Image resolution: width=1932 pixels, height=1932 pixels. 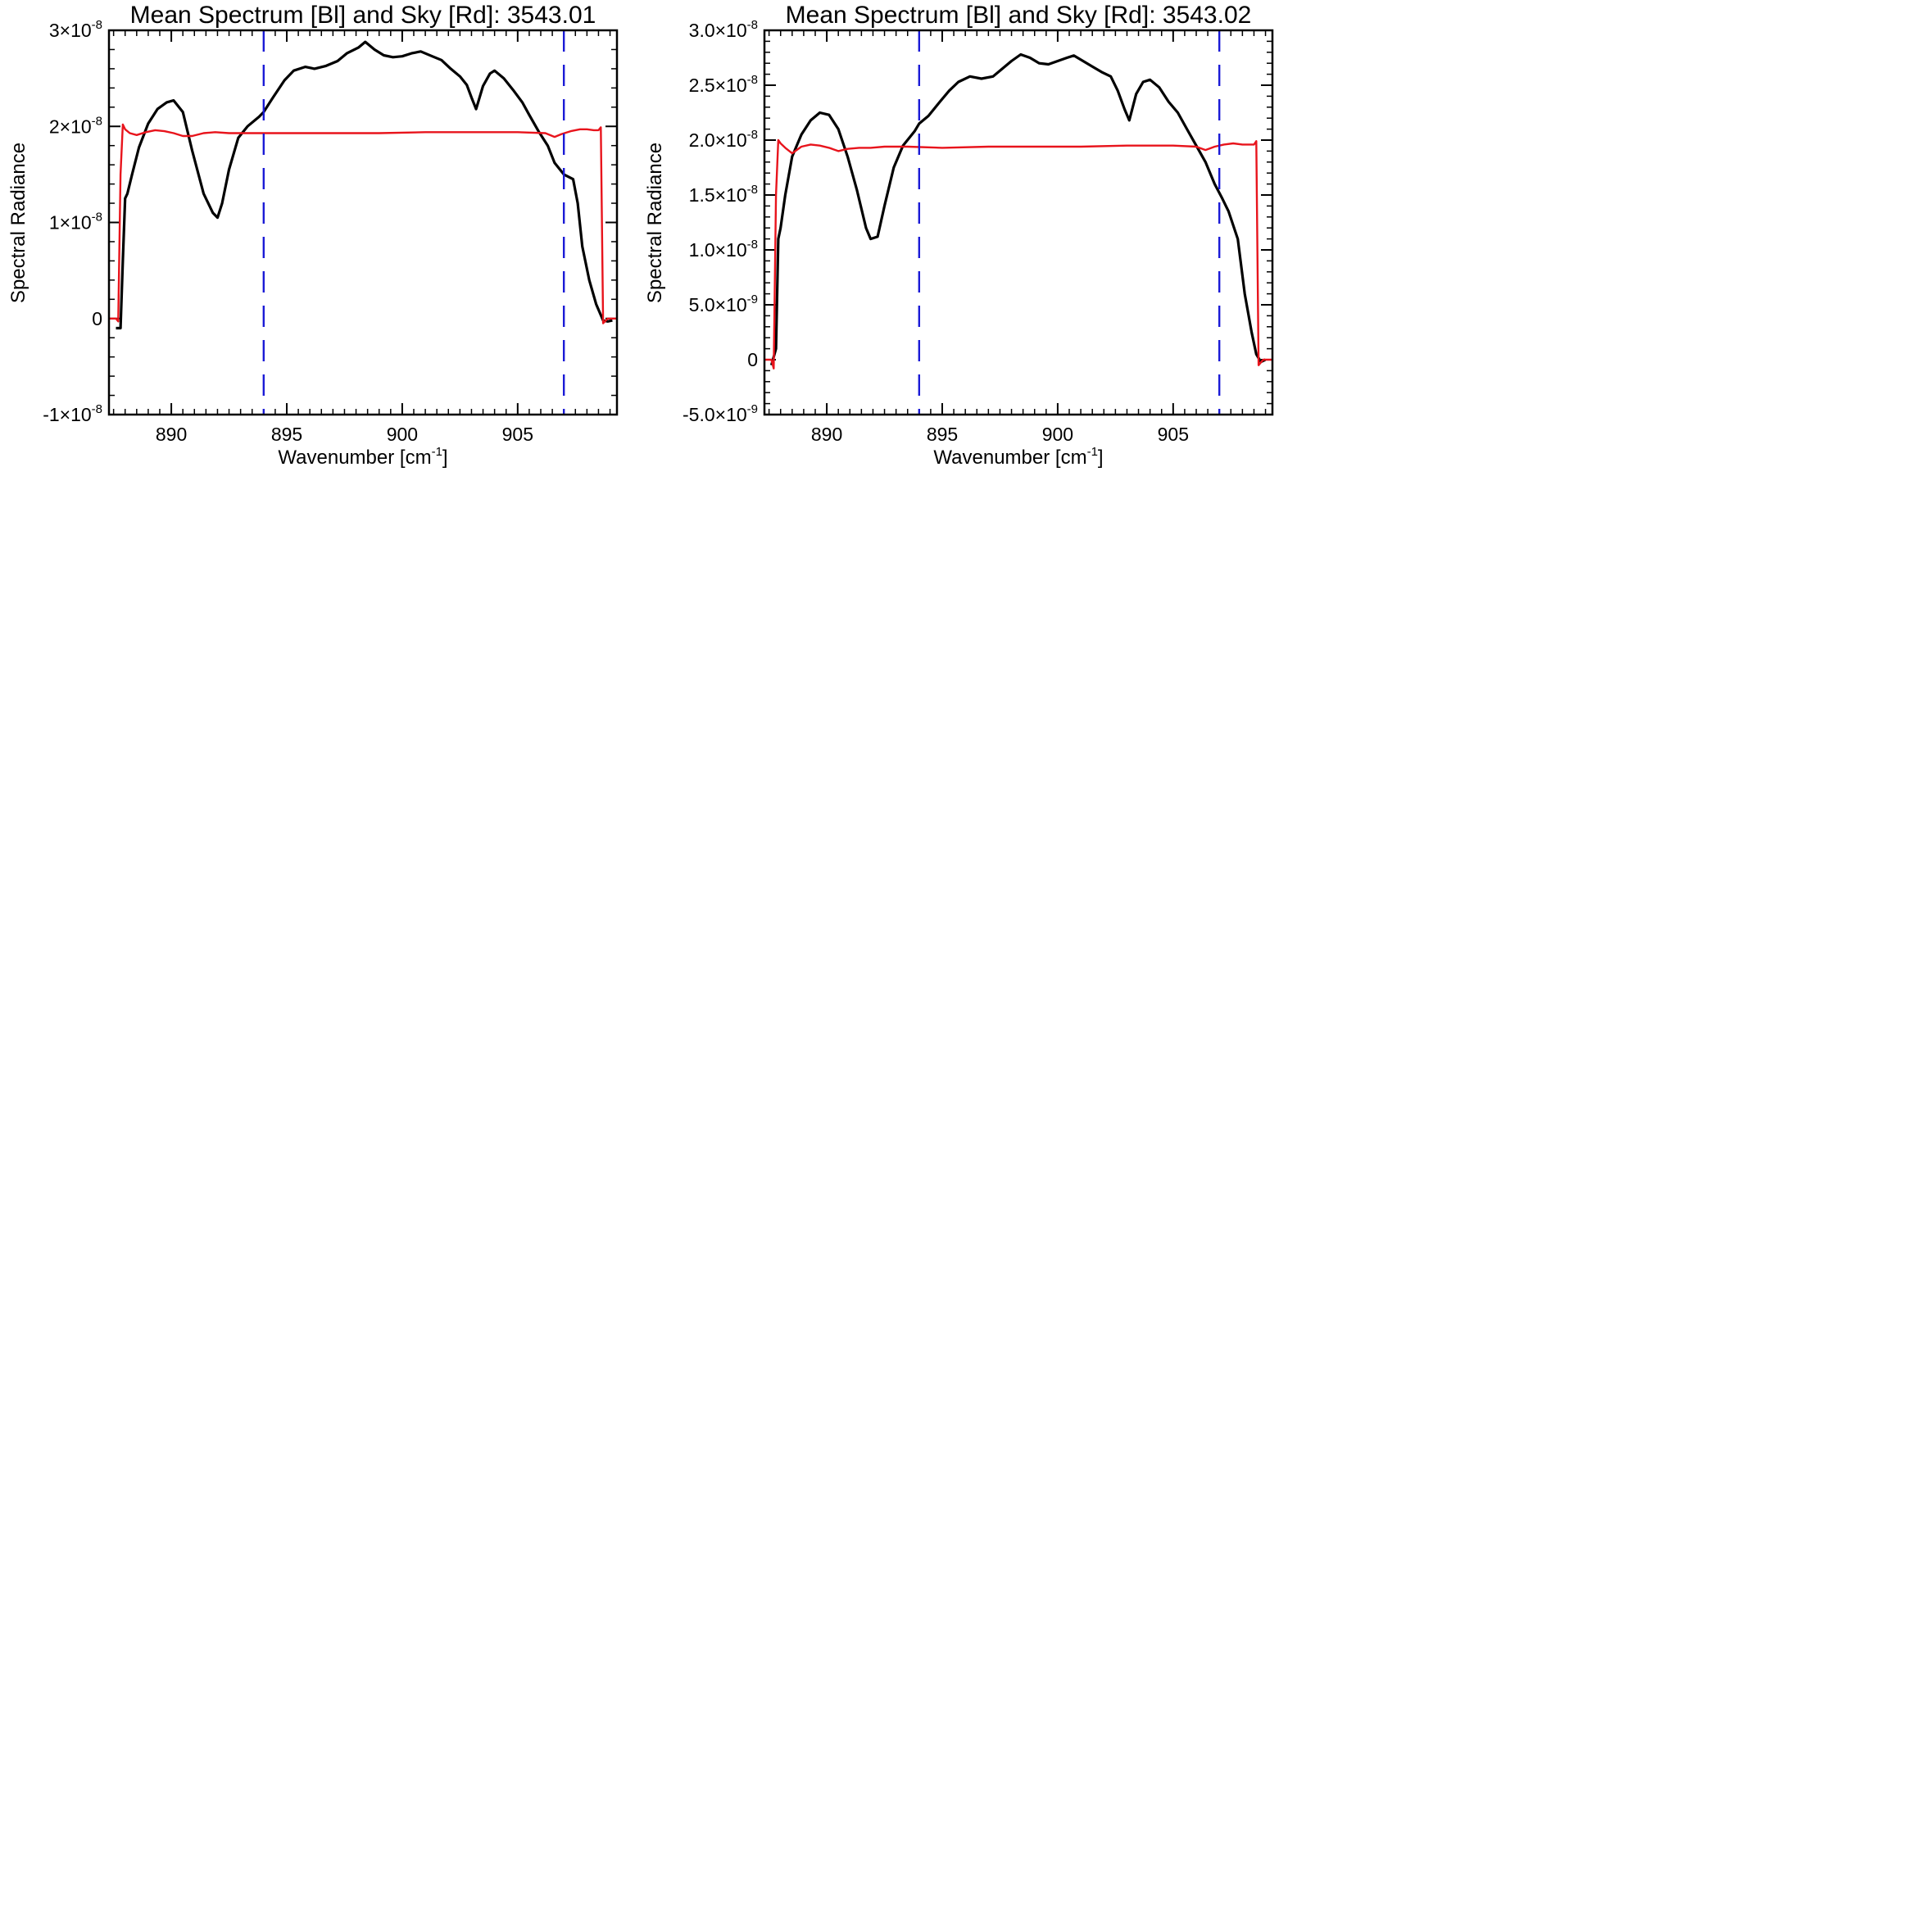 What do you see at coordinates (75, 222) in the screenshot?
I see `y-tick-label: 1×10⁻⁸` at bounding box center [75, 222].